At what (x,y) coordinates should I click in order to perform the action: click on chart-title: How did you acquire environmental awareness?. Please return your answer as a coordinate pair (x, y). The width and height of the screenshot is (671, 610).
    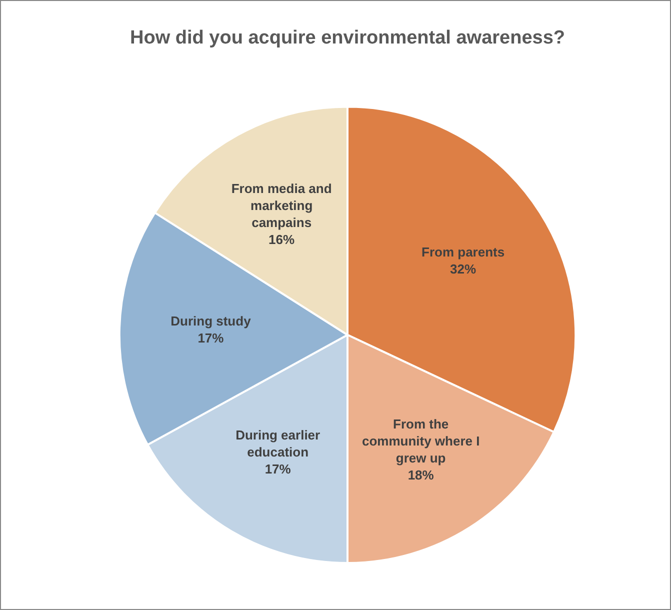
    Looking at the image, I should click on (348, 38).